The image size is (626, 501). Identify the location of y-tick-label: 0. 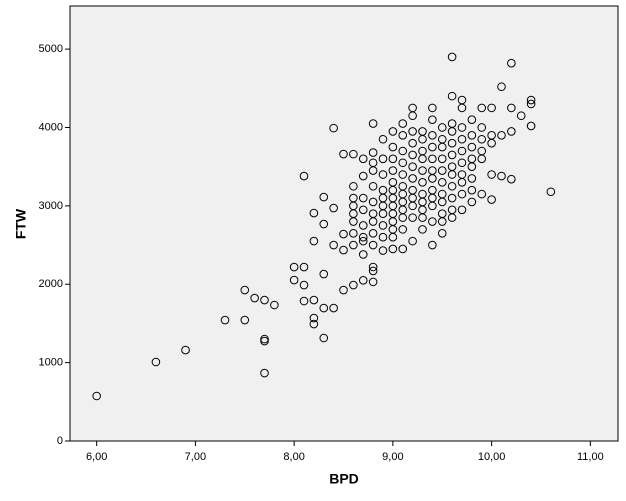
(60, 441).